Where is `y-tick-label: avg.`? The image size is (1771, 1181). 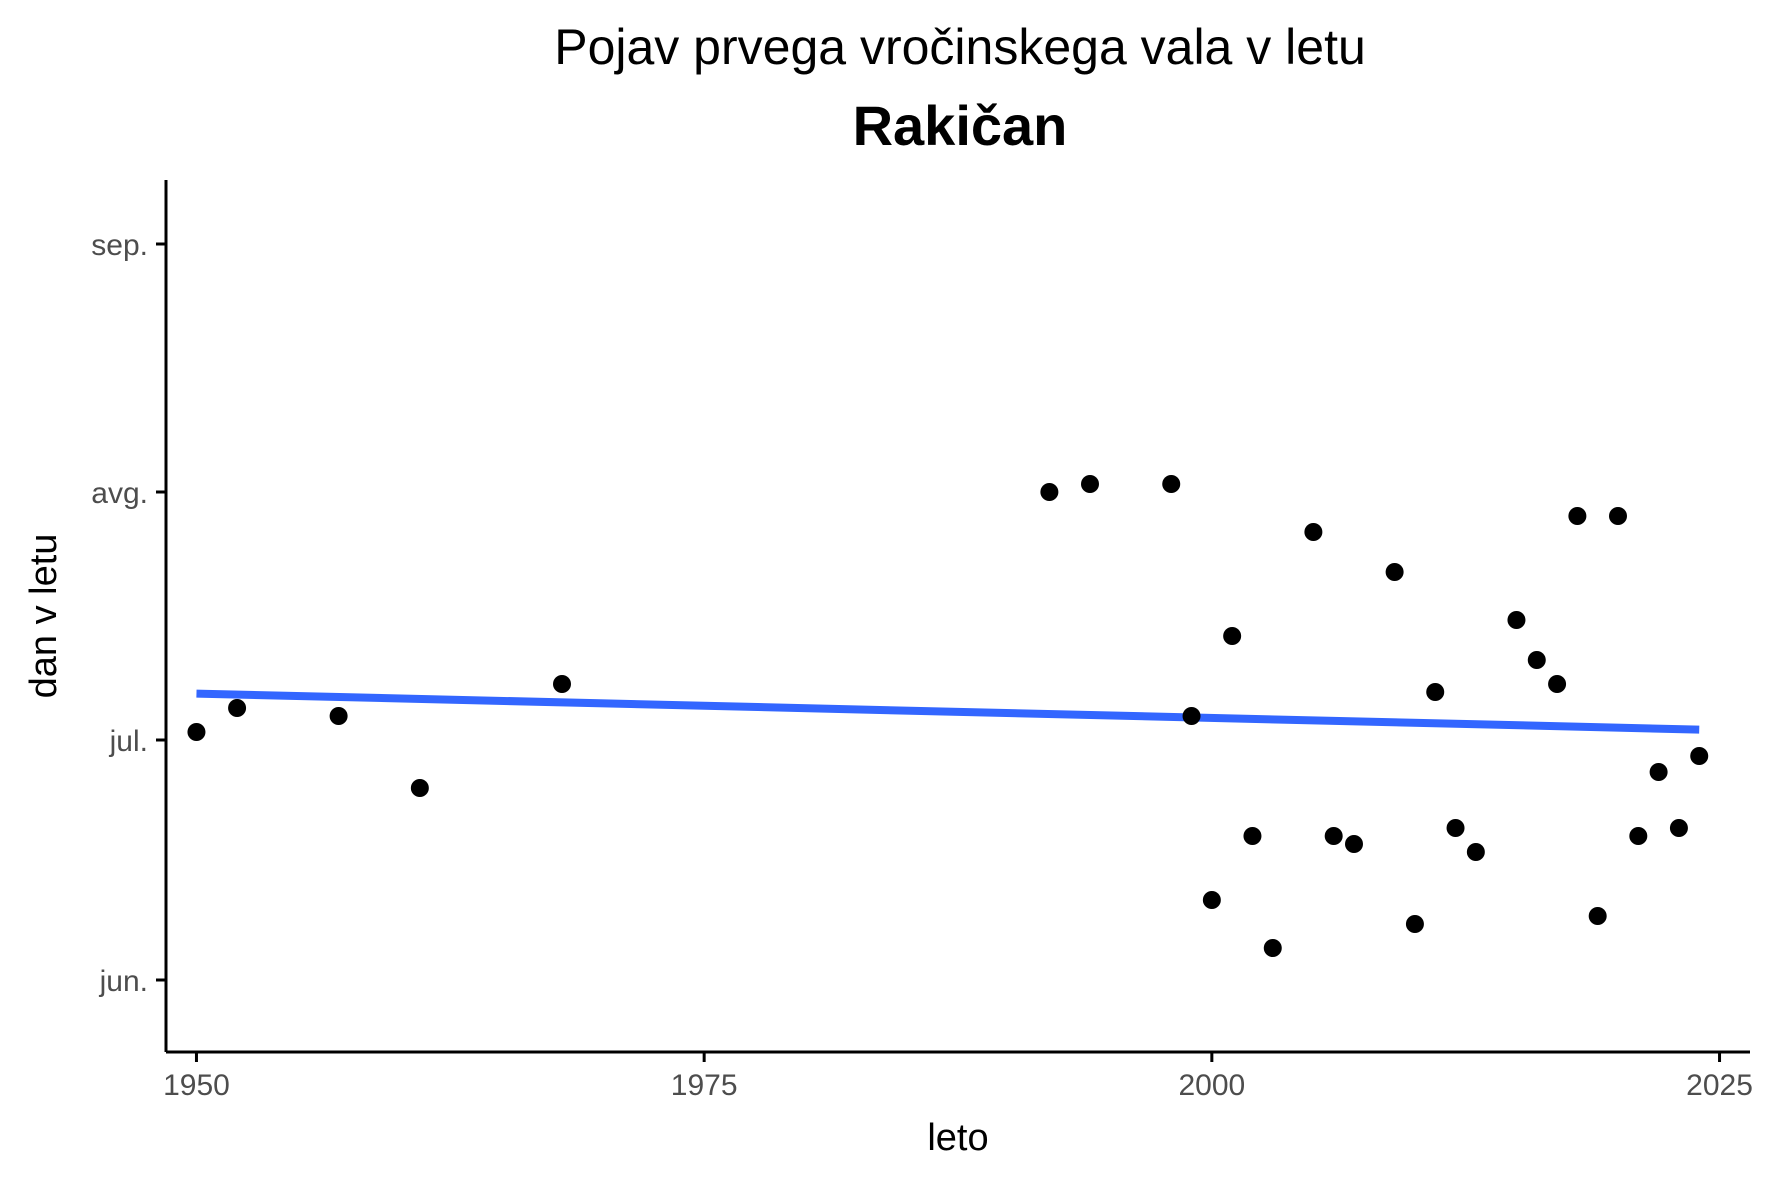
y-tick-label: avg. is located at coordinates (119, 493).